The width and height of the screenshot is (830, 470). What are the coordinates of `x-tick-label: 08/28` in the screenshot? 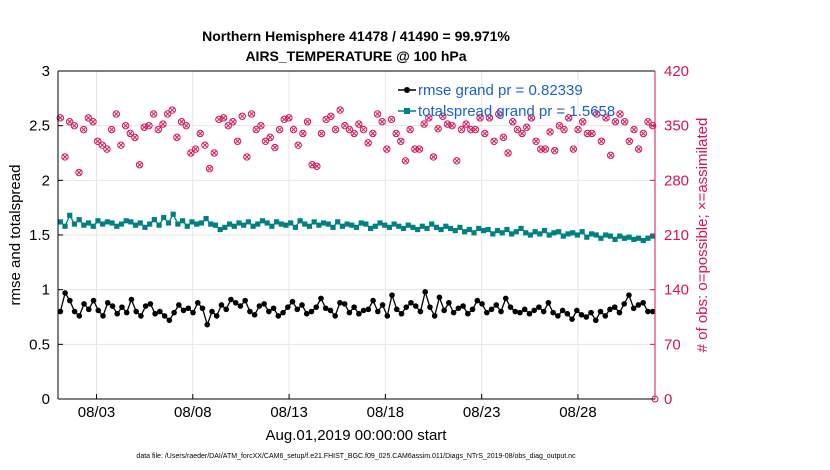 It's located at (578, 412).